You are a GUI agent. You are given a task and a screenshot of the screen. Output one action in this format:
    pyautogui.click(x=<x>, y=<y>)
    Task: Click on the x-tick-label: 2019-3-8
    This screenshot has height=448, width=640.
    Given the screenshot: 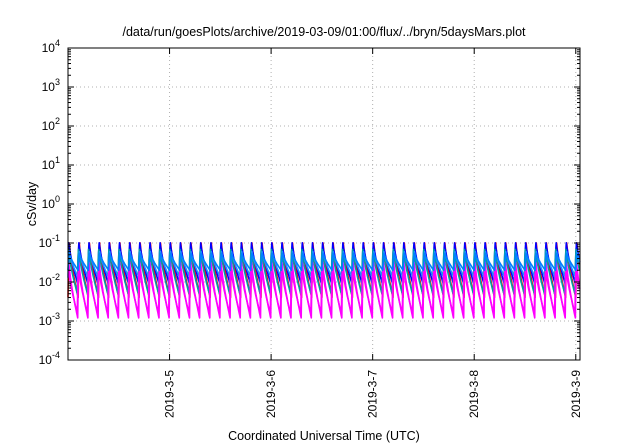 What is the action you would take?
    pyautogui.click(x=474, y=394)
    